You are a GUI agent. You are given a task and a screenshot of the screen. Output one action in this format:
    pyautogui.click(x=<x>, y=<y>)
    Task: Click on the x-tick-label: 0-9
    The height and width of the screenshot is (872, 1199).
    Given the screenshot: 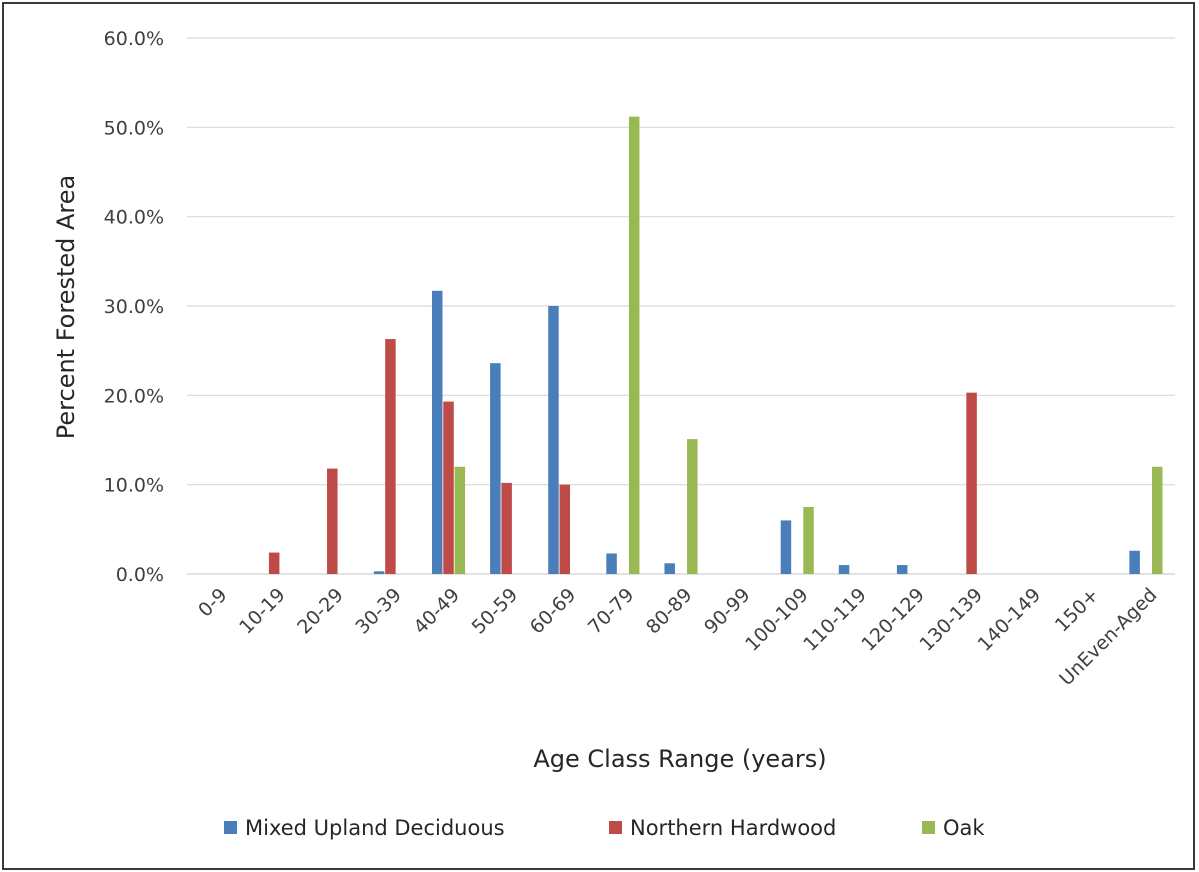 What is the action you would take?
    pyautogui.click(x=213, y=603)
    